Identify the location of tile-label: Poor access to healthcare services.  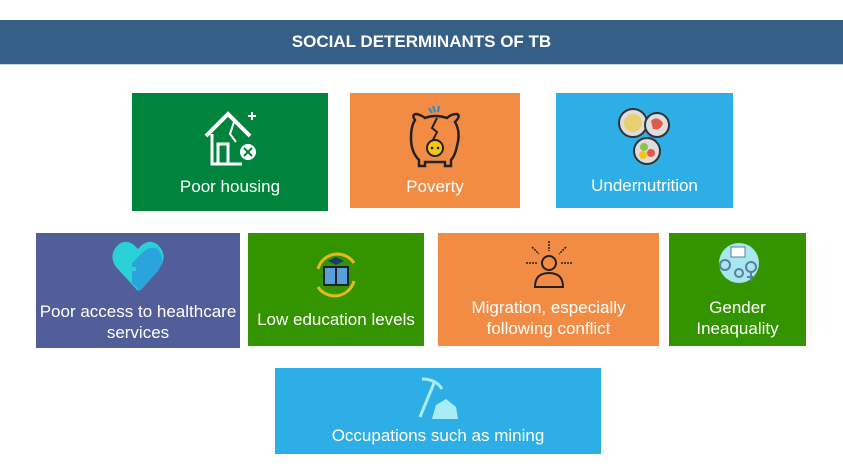
(138, 321).